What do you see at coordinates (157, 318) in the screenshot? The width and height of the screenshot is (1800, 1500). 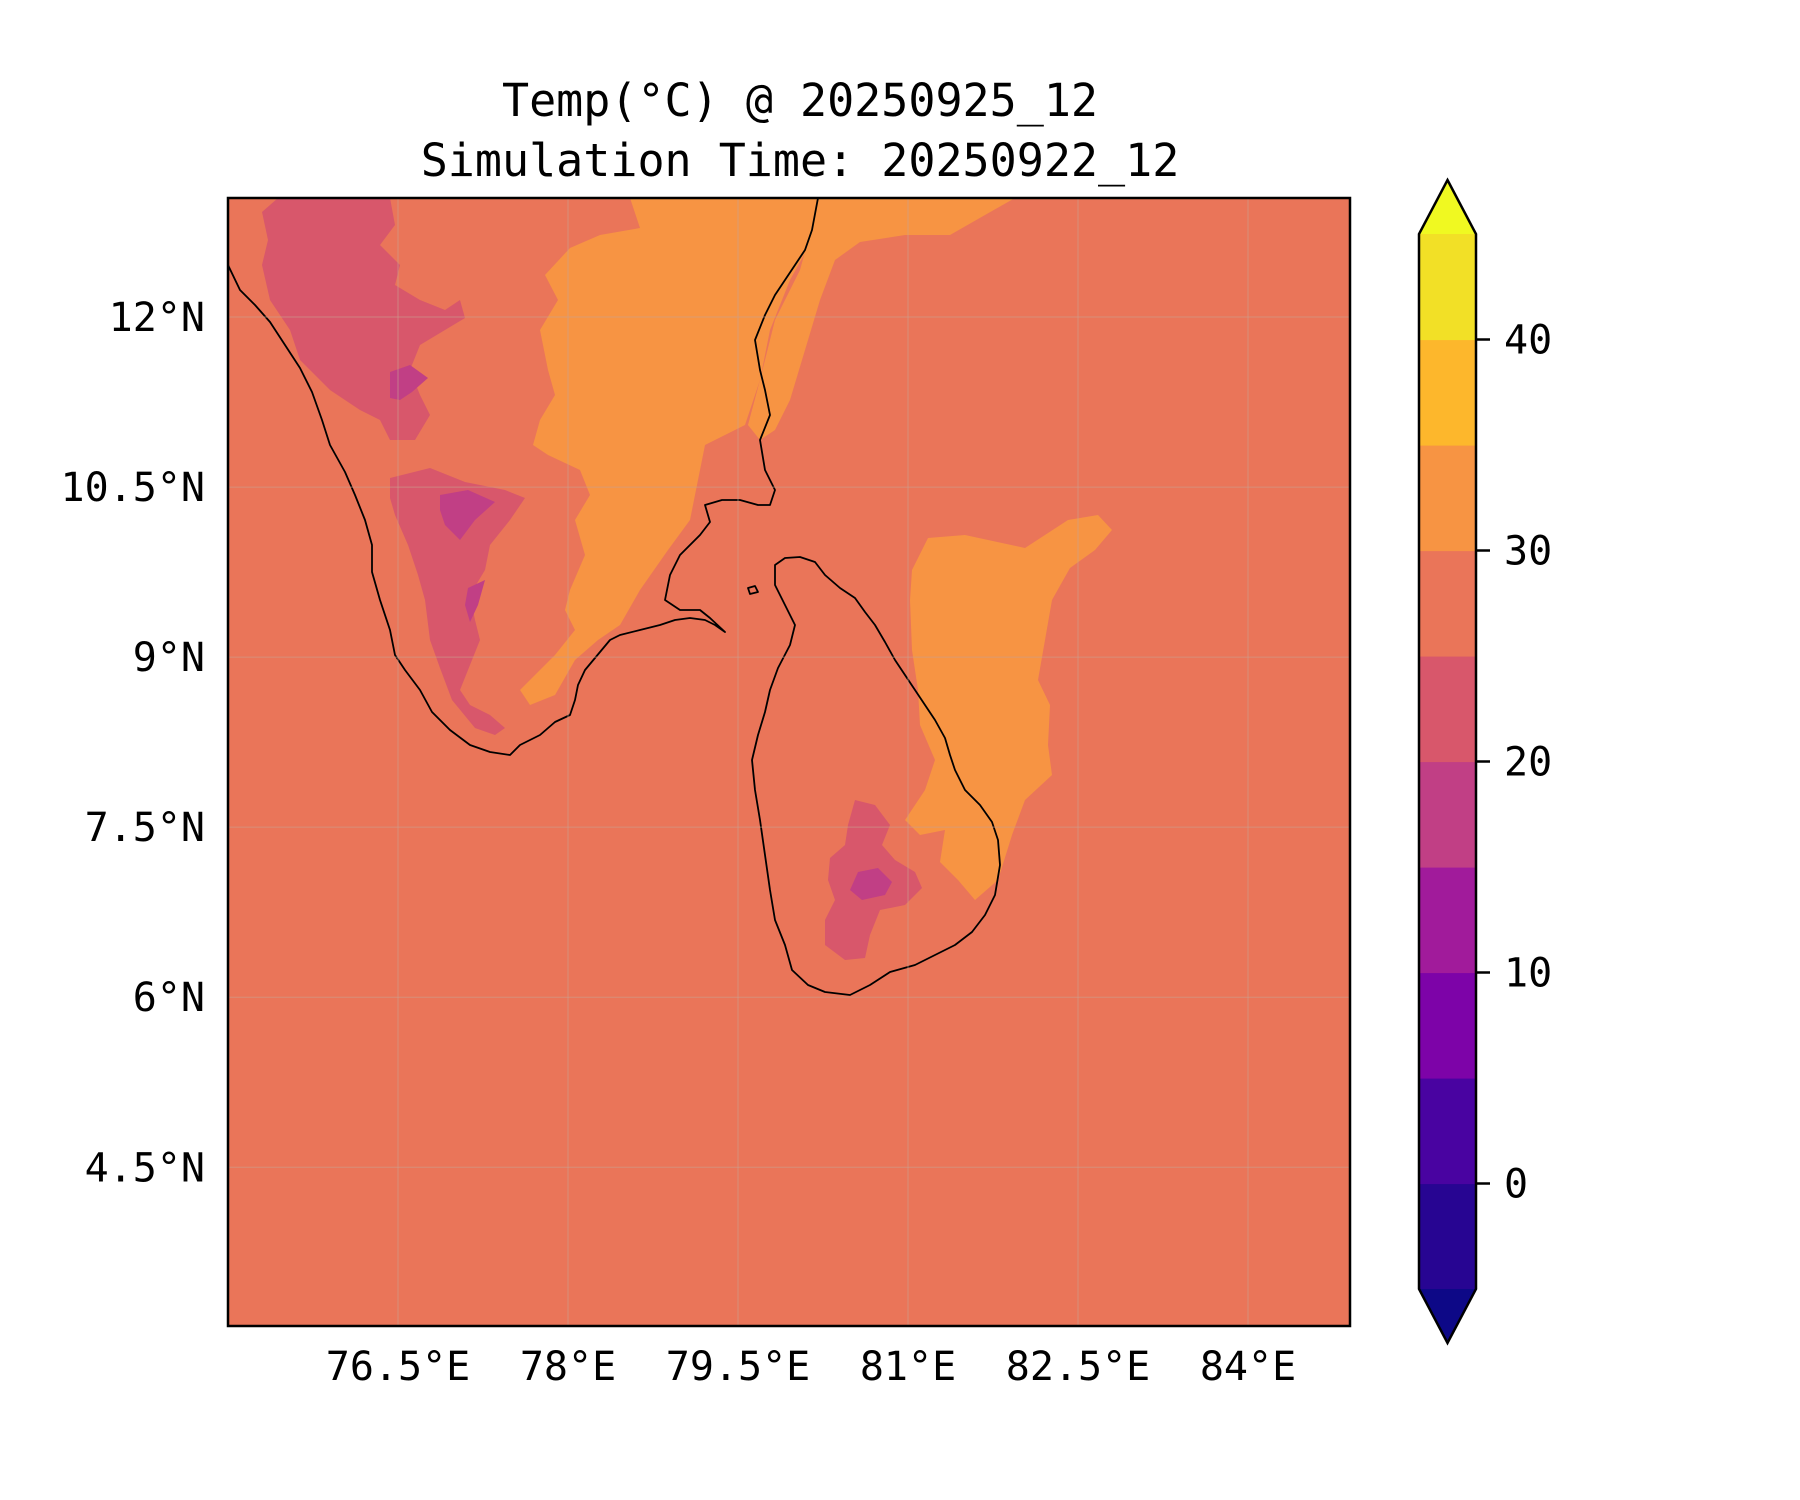 I see `lat-tick-label: 12°N` at bounding box center [157, 318].